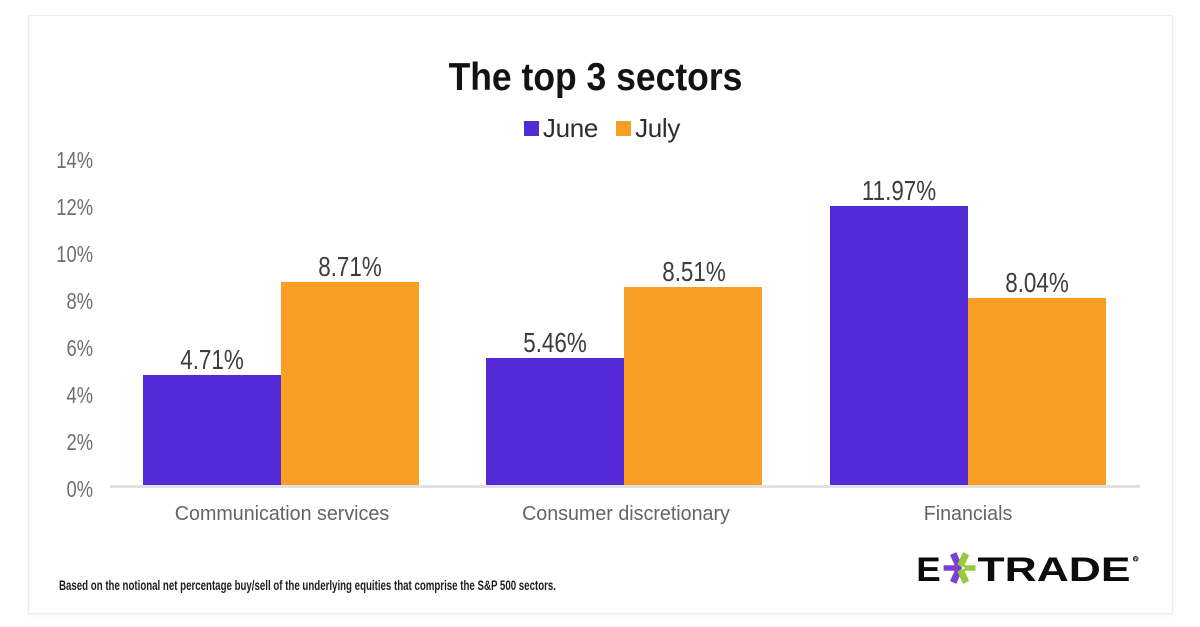 This screenshot has height=627, width=1200. Describe the element at coordinates (1136, 558) in the screenshot. I see `svg-text: R` at that location.